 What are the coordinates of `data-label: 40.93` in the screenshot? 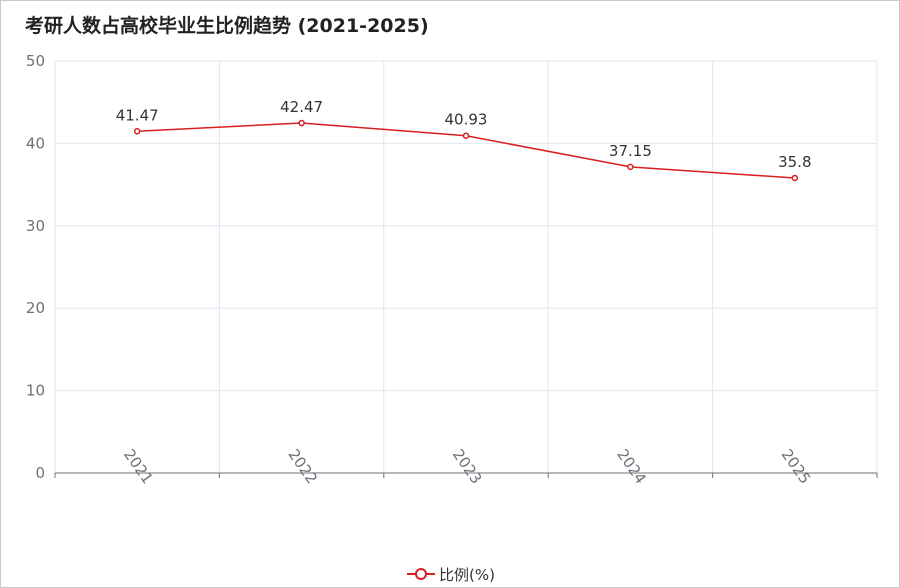 It's located at (466, 120).